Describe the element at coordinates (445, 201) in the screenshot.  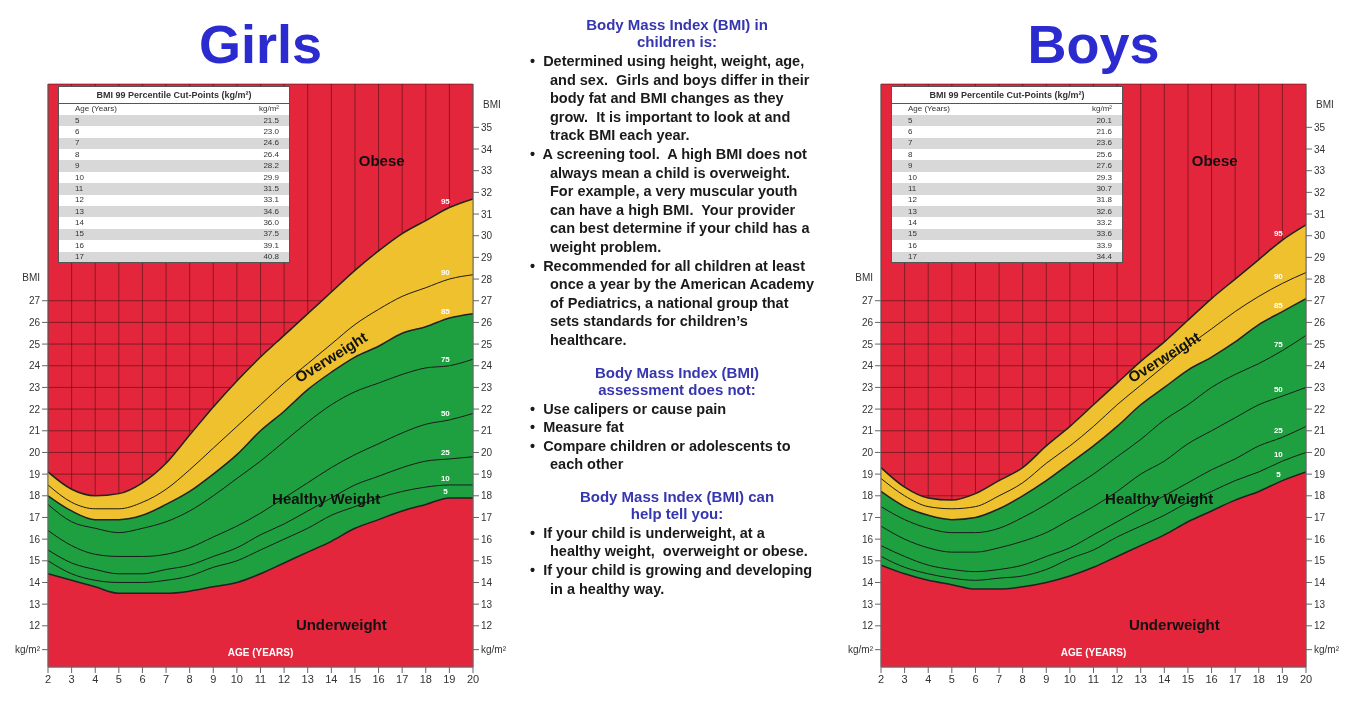
I see `series-label: 95` at that location.